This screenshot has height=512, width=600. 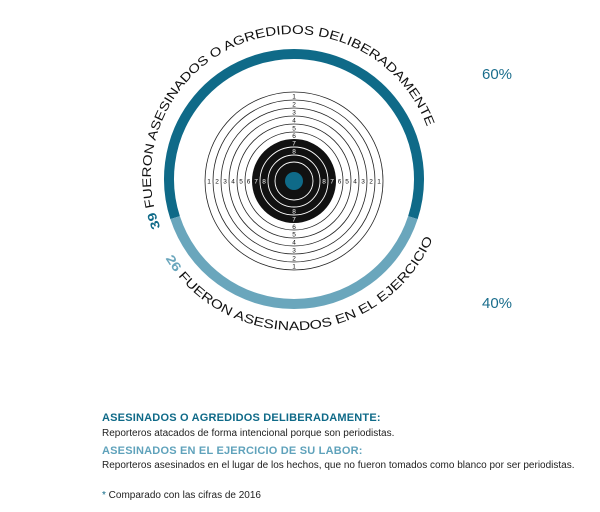 I want to click on ring-segment-on-duty, so click(x=294, y=262).